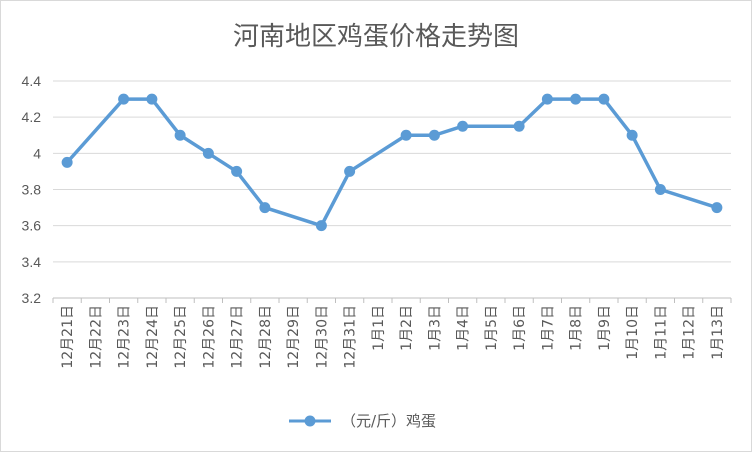 This screenshot has height=452, width=752. I want to click on legend-dot-marker, so click(310, 421).